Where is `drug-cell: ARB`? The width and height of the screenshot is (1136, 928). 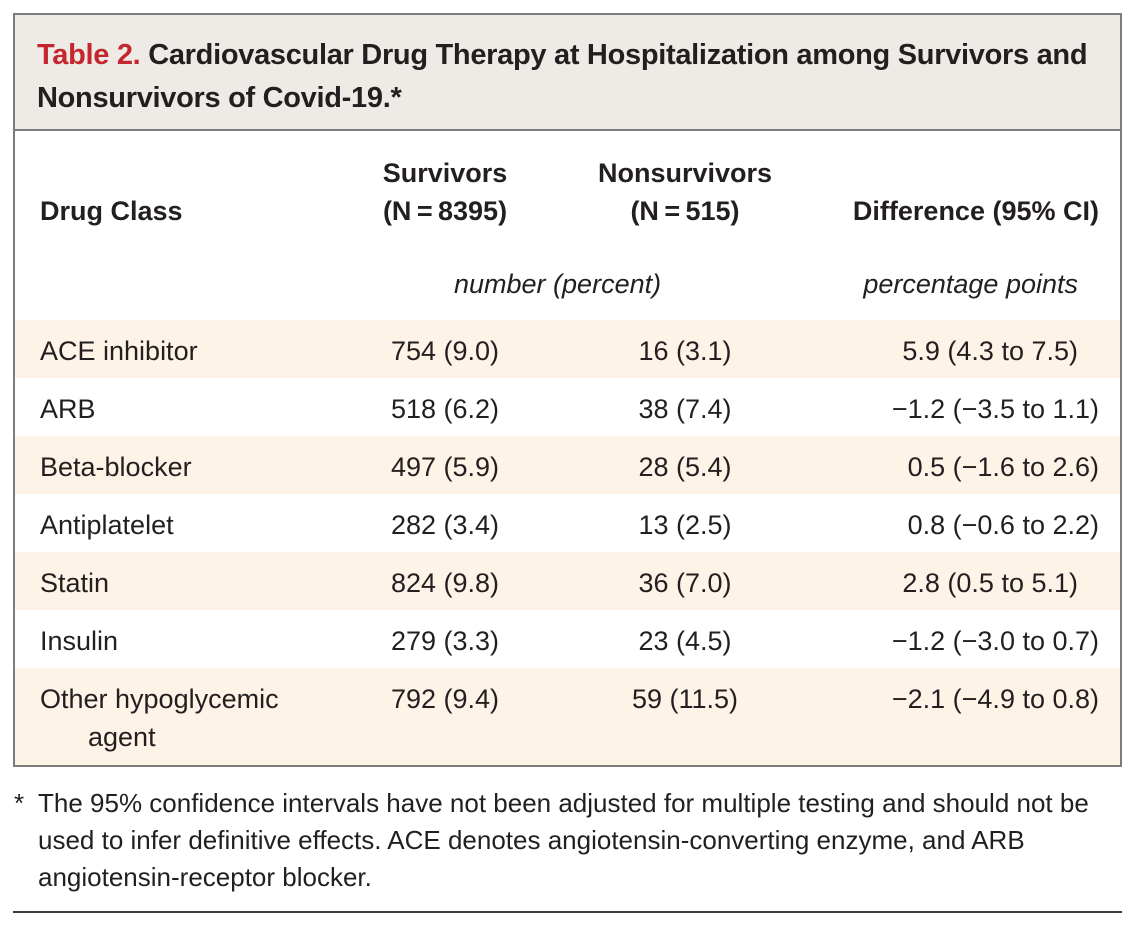
drug-cell: ARB is located at coordinates (68, 409).